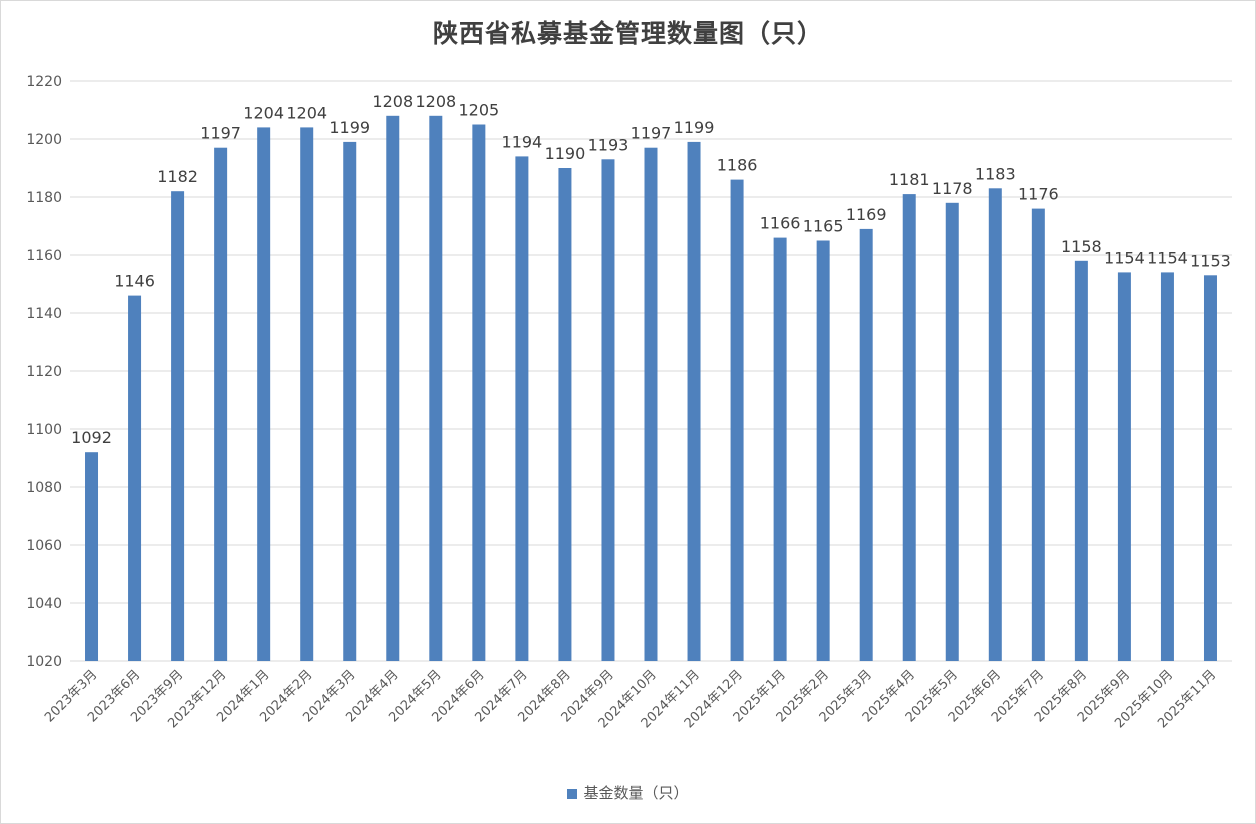 The image size is (1256, 824). Describe the element at coordinates (1210, 260) in the screenshot. I see `data-label: 1153` at that location.